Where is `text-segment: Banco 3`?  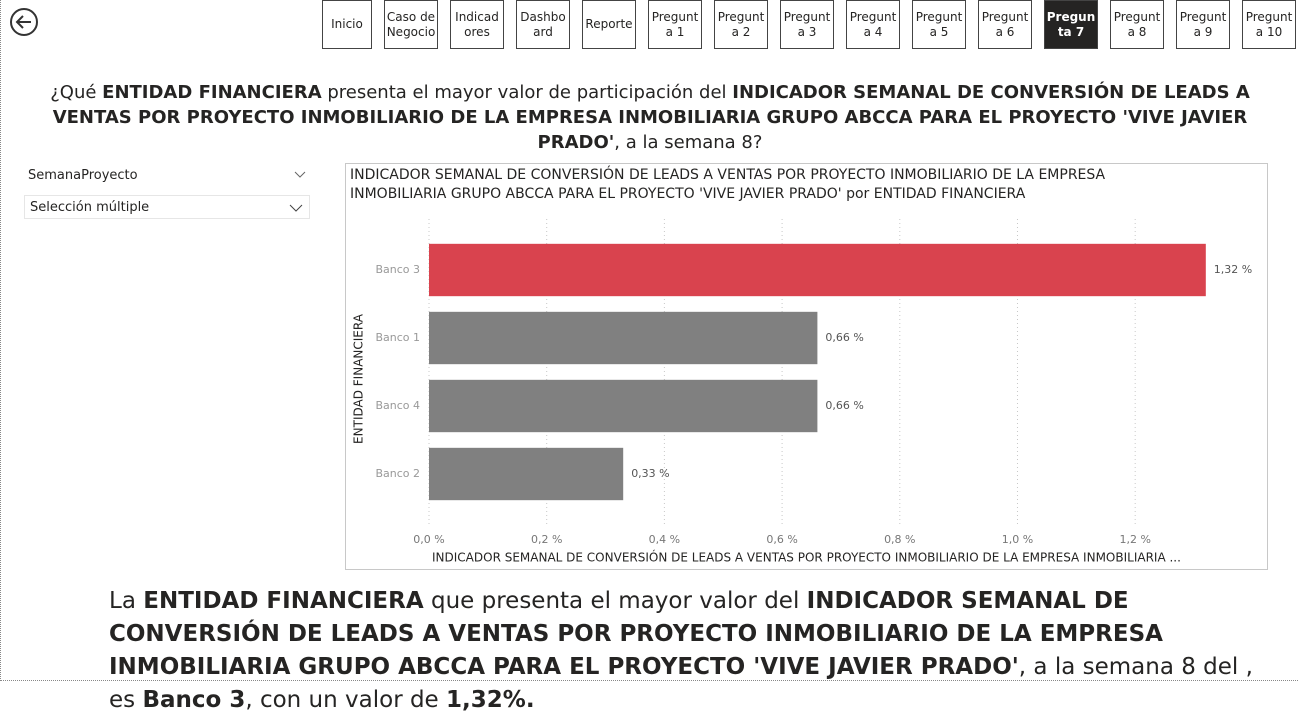 text-segment: Banco 3 is located at coordinates (194, 700).